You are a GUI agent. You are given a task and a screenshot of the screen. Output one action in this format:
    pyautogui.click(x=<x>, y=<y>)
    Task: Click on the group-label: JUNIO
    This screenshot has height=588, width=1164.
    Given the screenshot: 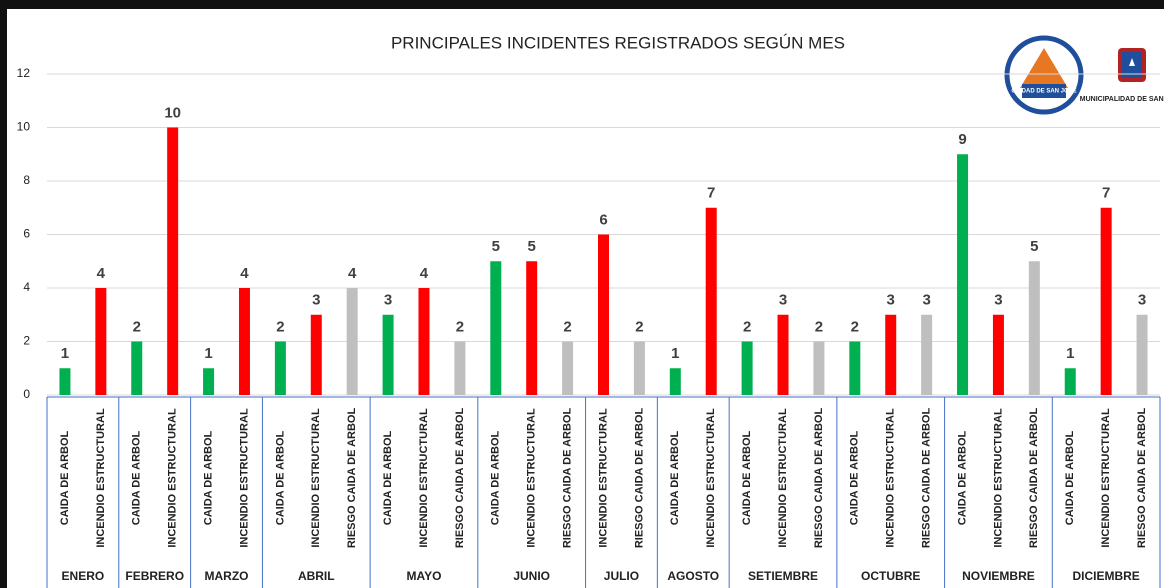 What is the action you would take?
    pyautogui.click(x=531, y=576)
    